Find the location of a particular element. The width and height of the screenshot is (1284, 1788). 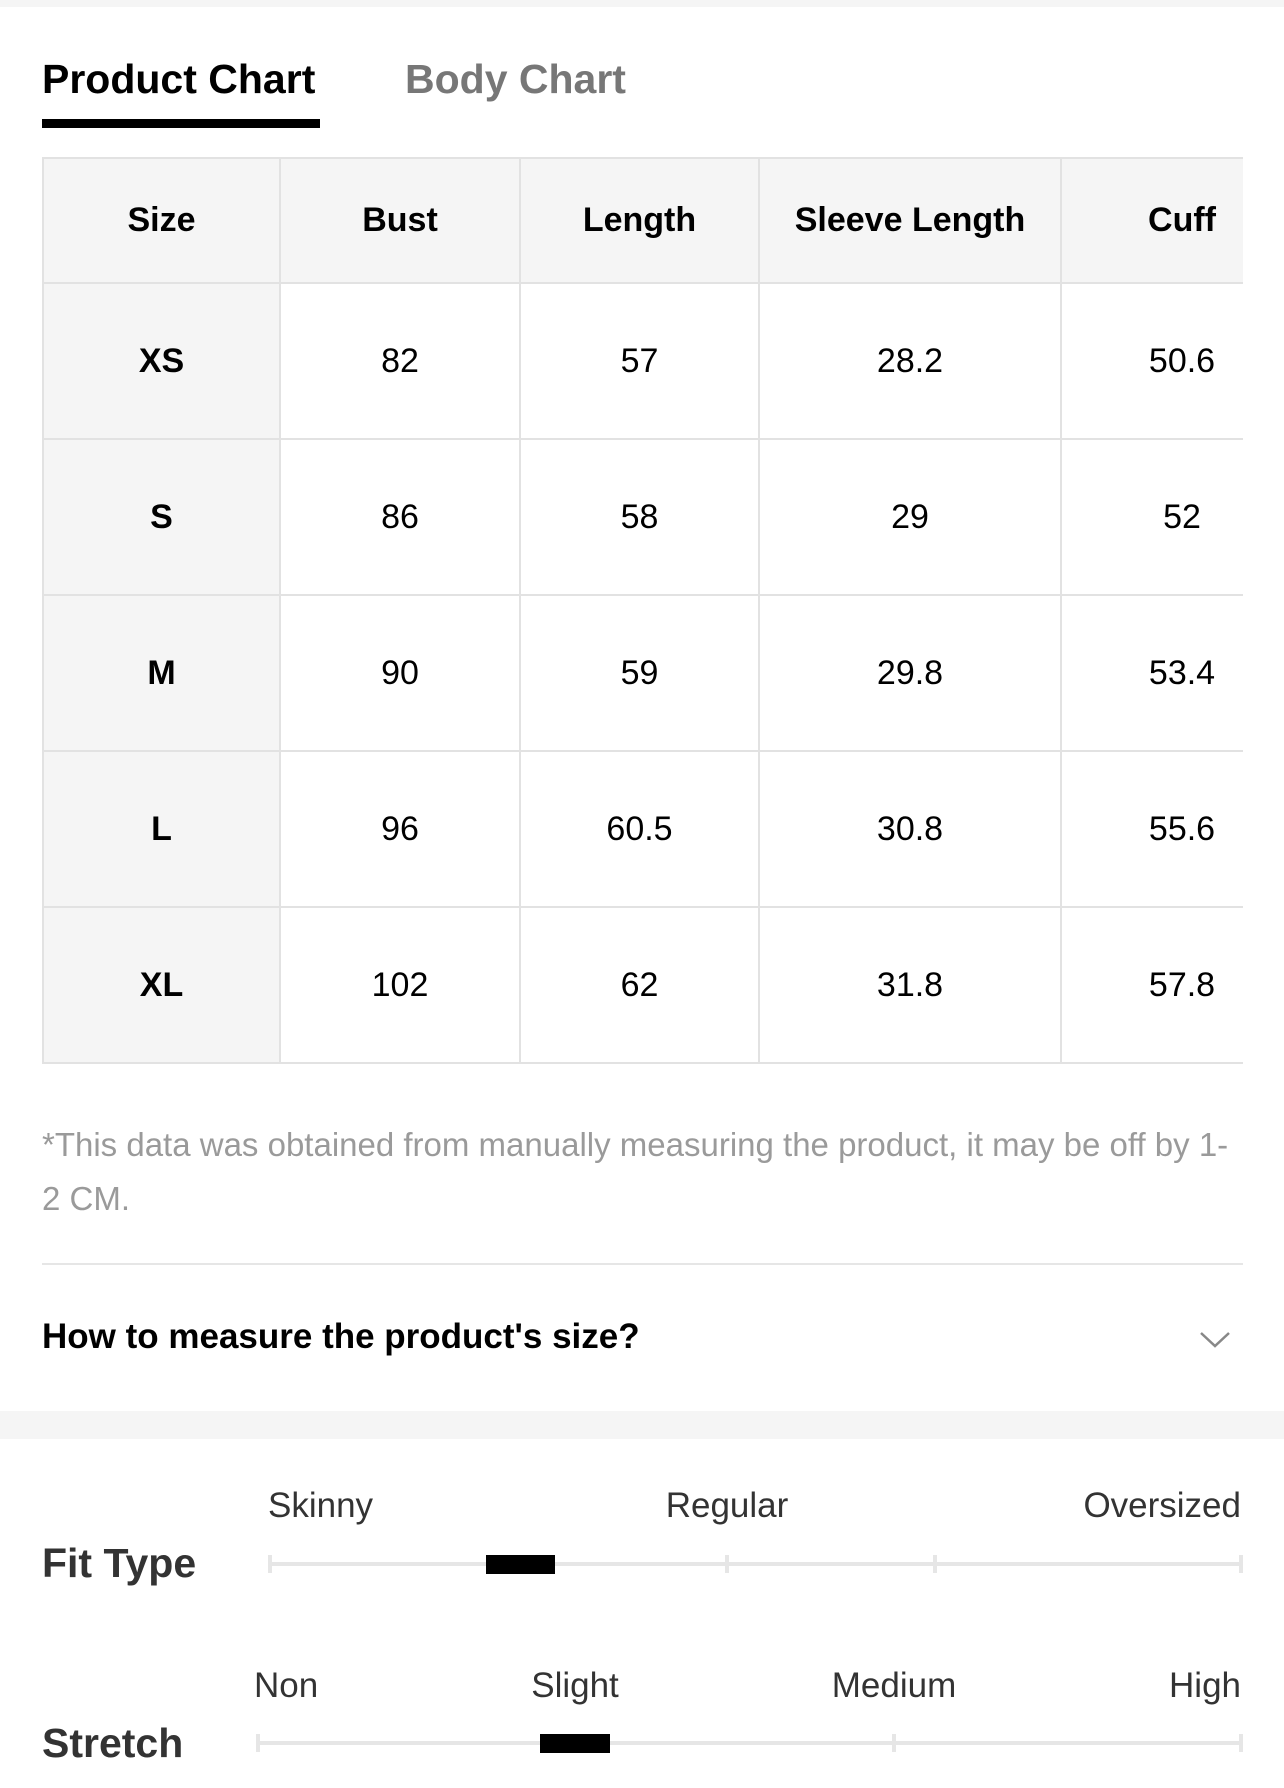

tab-body-chart: Body Chart is located at coordinates (515, 79).